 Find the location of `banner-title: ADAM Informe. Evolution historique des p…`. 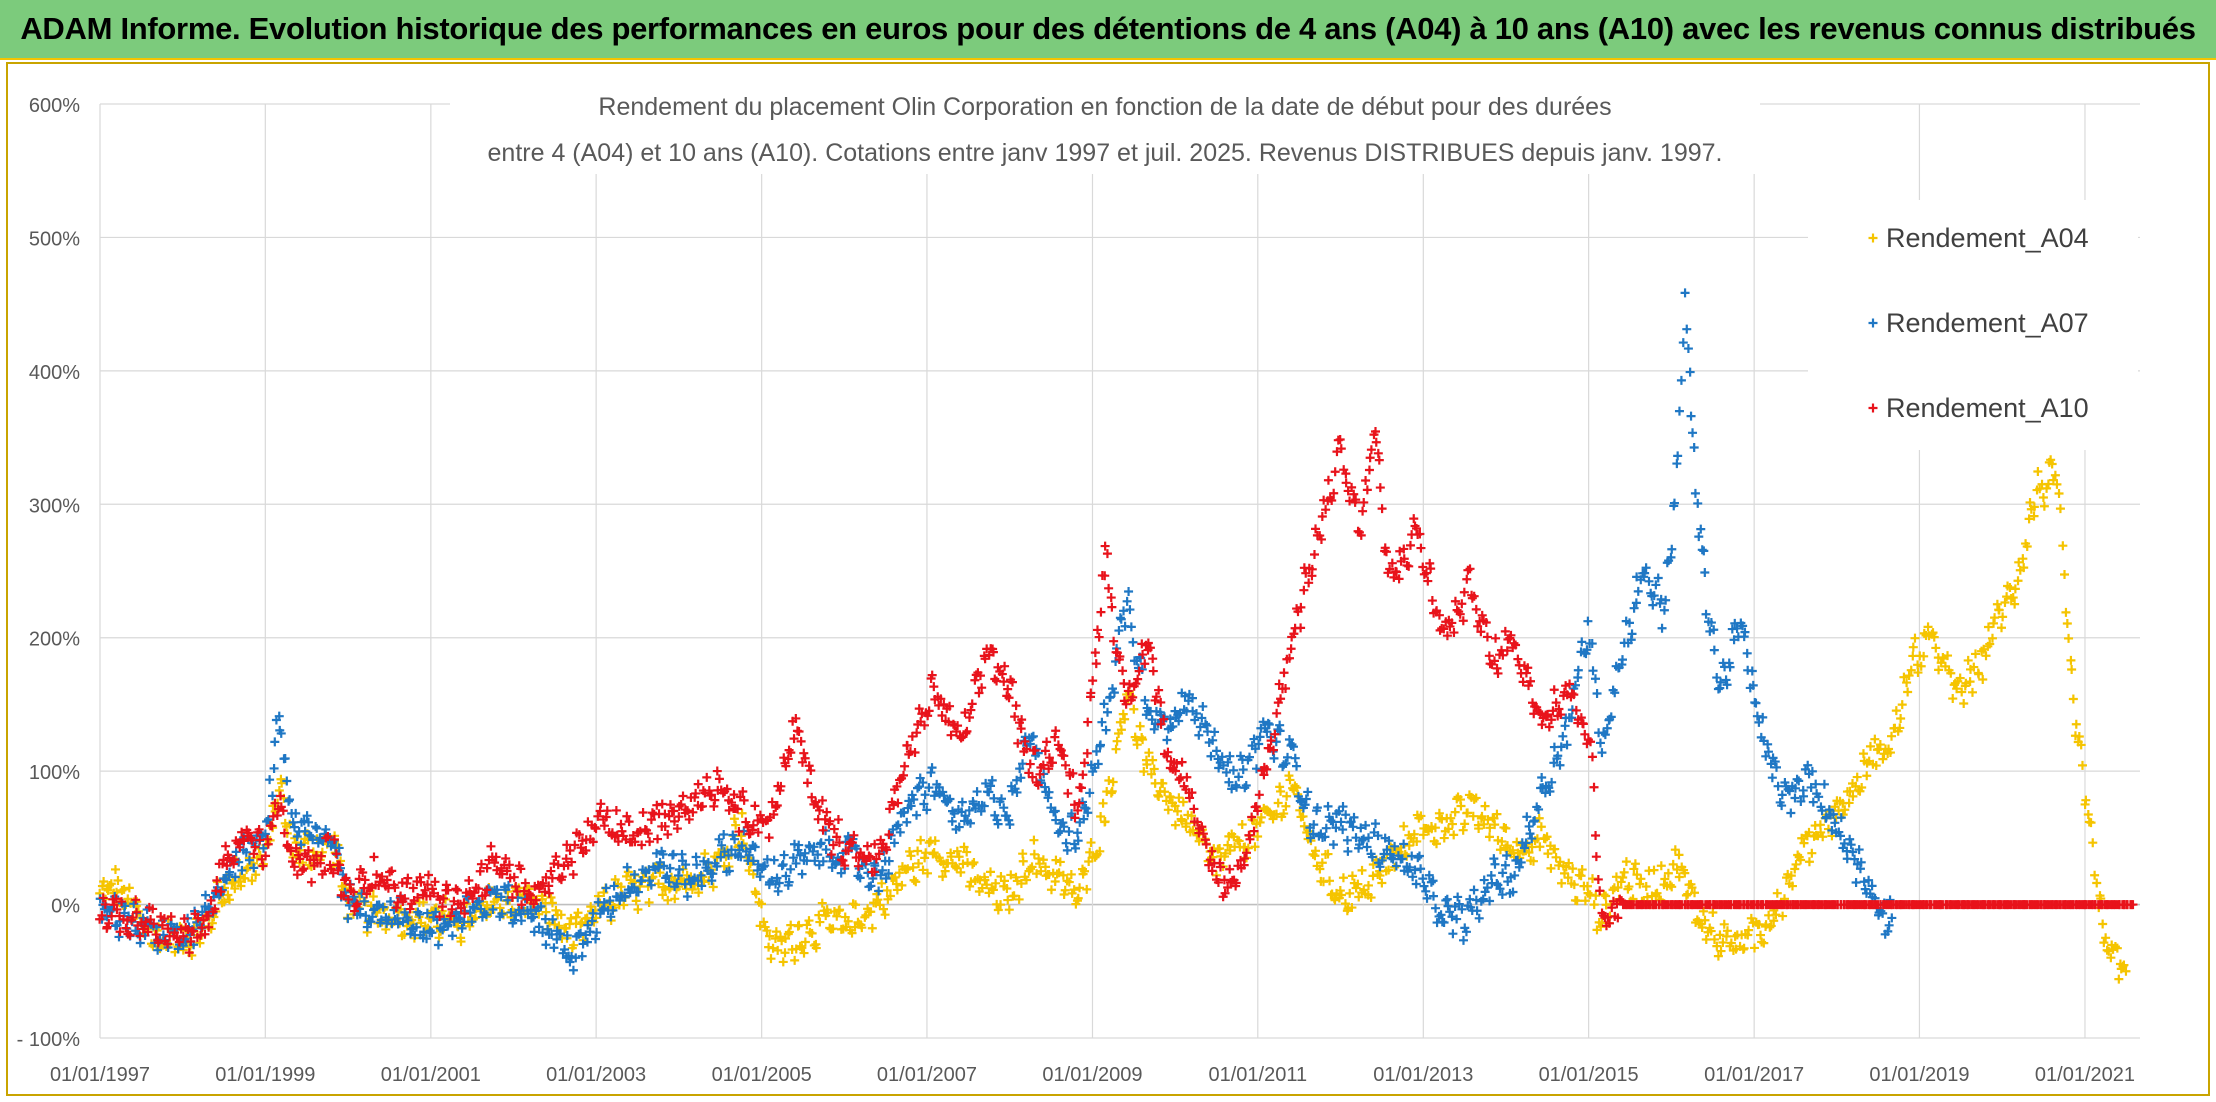

banner-title: ADAM Informe. Evolution historique des p… is located at coordinates (1108, 28).